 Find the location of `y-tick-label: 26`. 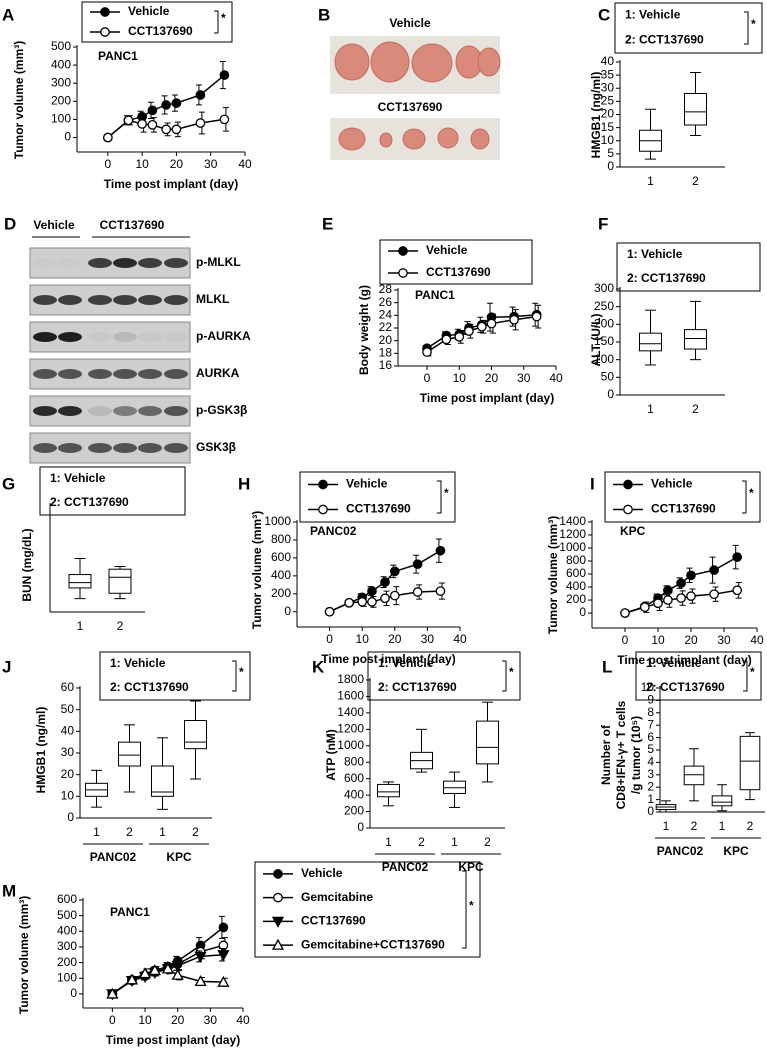

y-tick-label: 26 is located at coordinates (386, 302).